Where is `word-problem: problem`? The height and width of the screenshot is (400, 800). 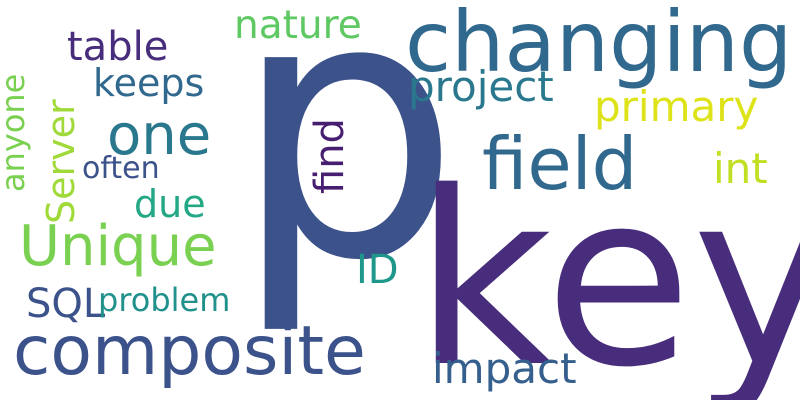
word-problem: problem is located at coordinates (164, 300).